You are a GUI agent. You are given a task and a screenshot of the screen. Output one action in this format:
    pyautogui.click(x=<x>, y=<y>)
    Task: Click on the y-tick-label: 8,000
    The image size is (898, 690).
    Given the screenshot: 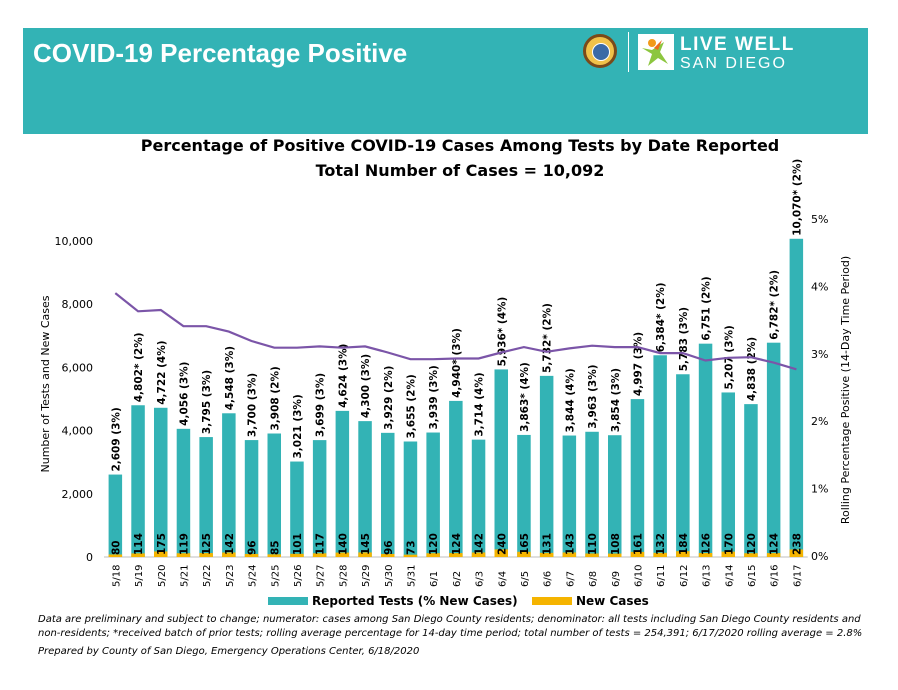 What is the action you would take?
    pyautogui.click(x=78, y=304)
    